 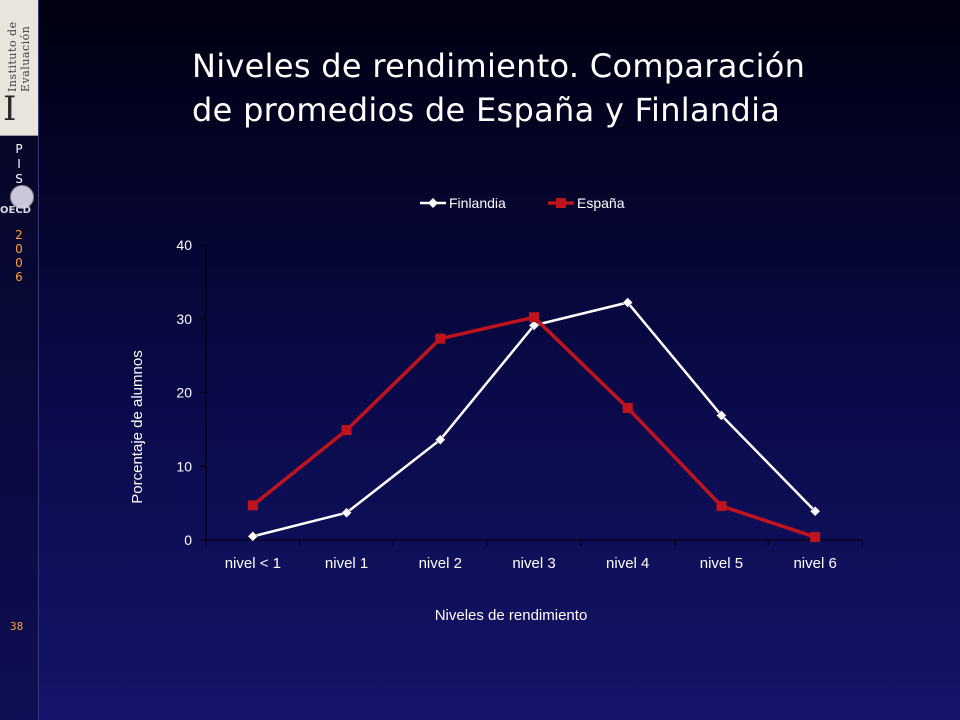 I want to click on pisa-label: P I S, so click(x=19, y=164).